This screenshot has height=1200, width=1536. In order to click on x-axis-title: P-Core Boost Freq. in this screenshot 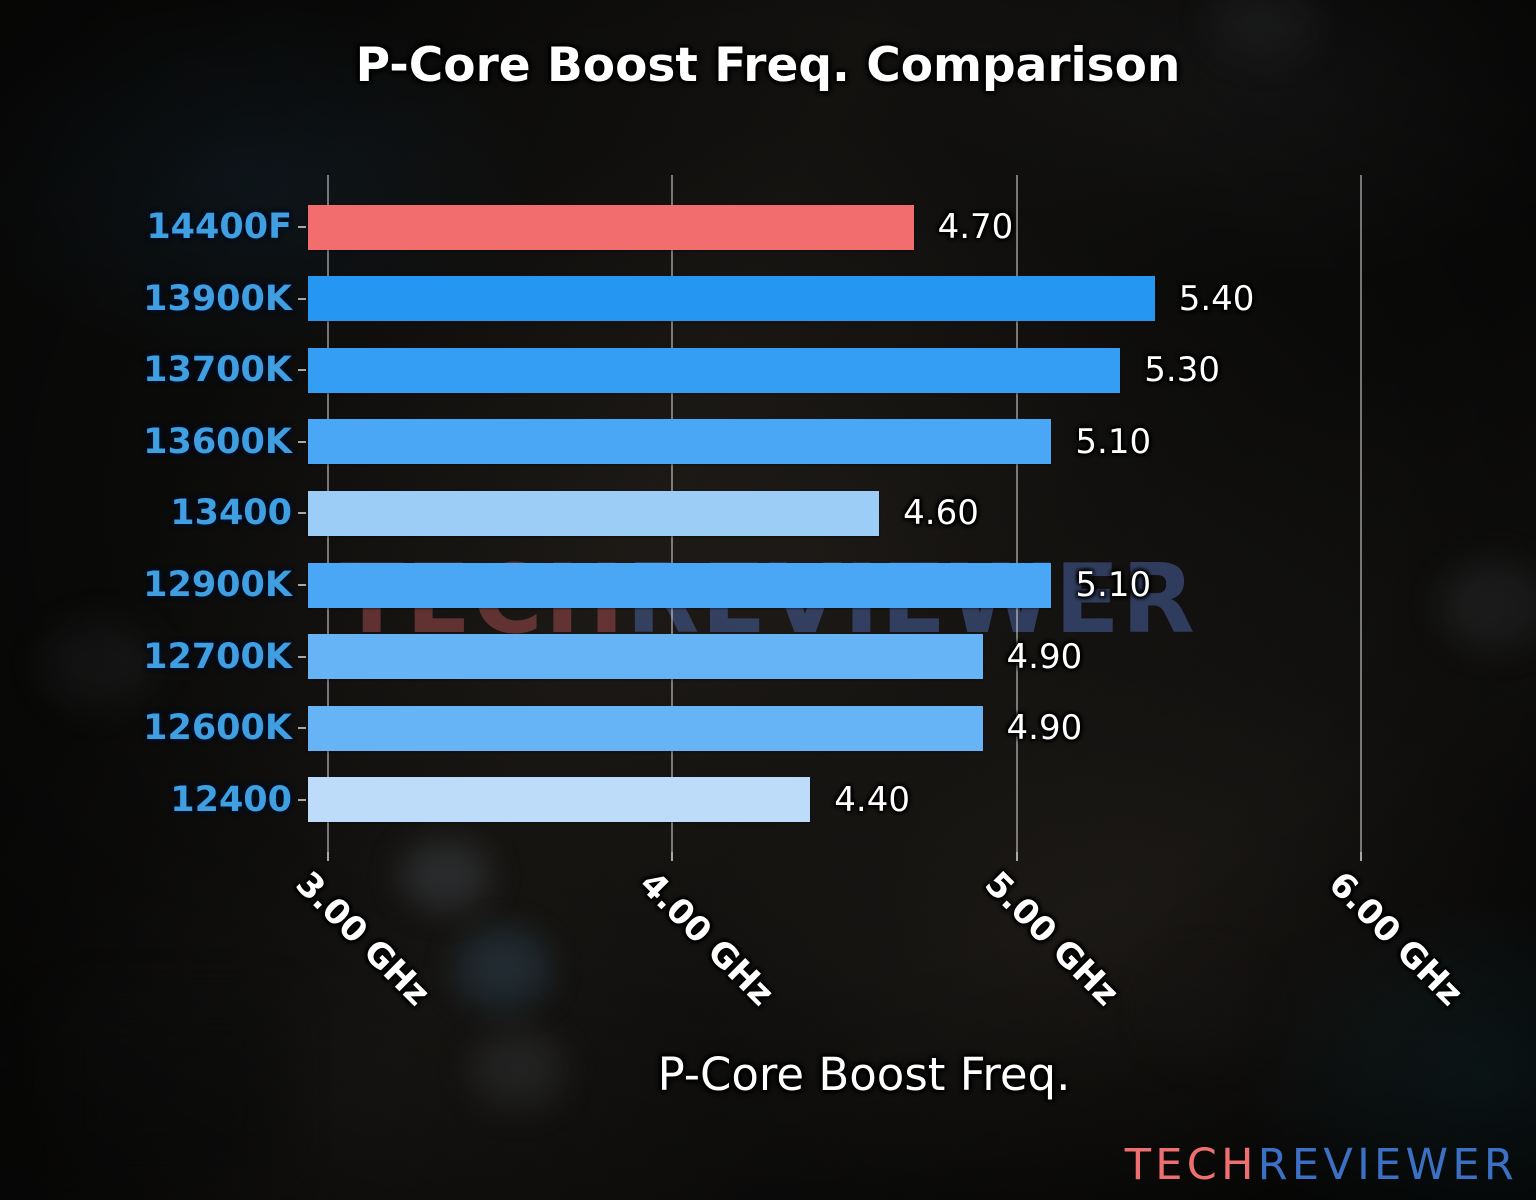, I will do `click(864, 1074)`.